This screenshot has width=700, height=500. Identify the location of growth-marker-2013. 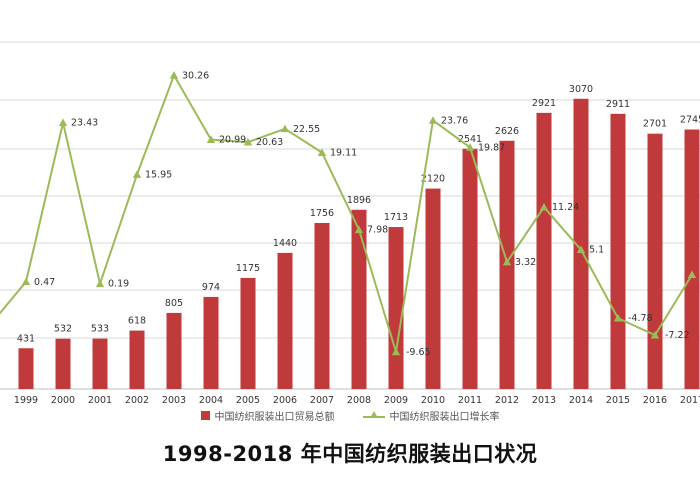
(544, 206).